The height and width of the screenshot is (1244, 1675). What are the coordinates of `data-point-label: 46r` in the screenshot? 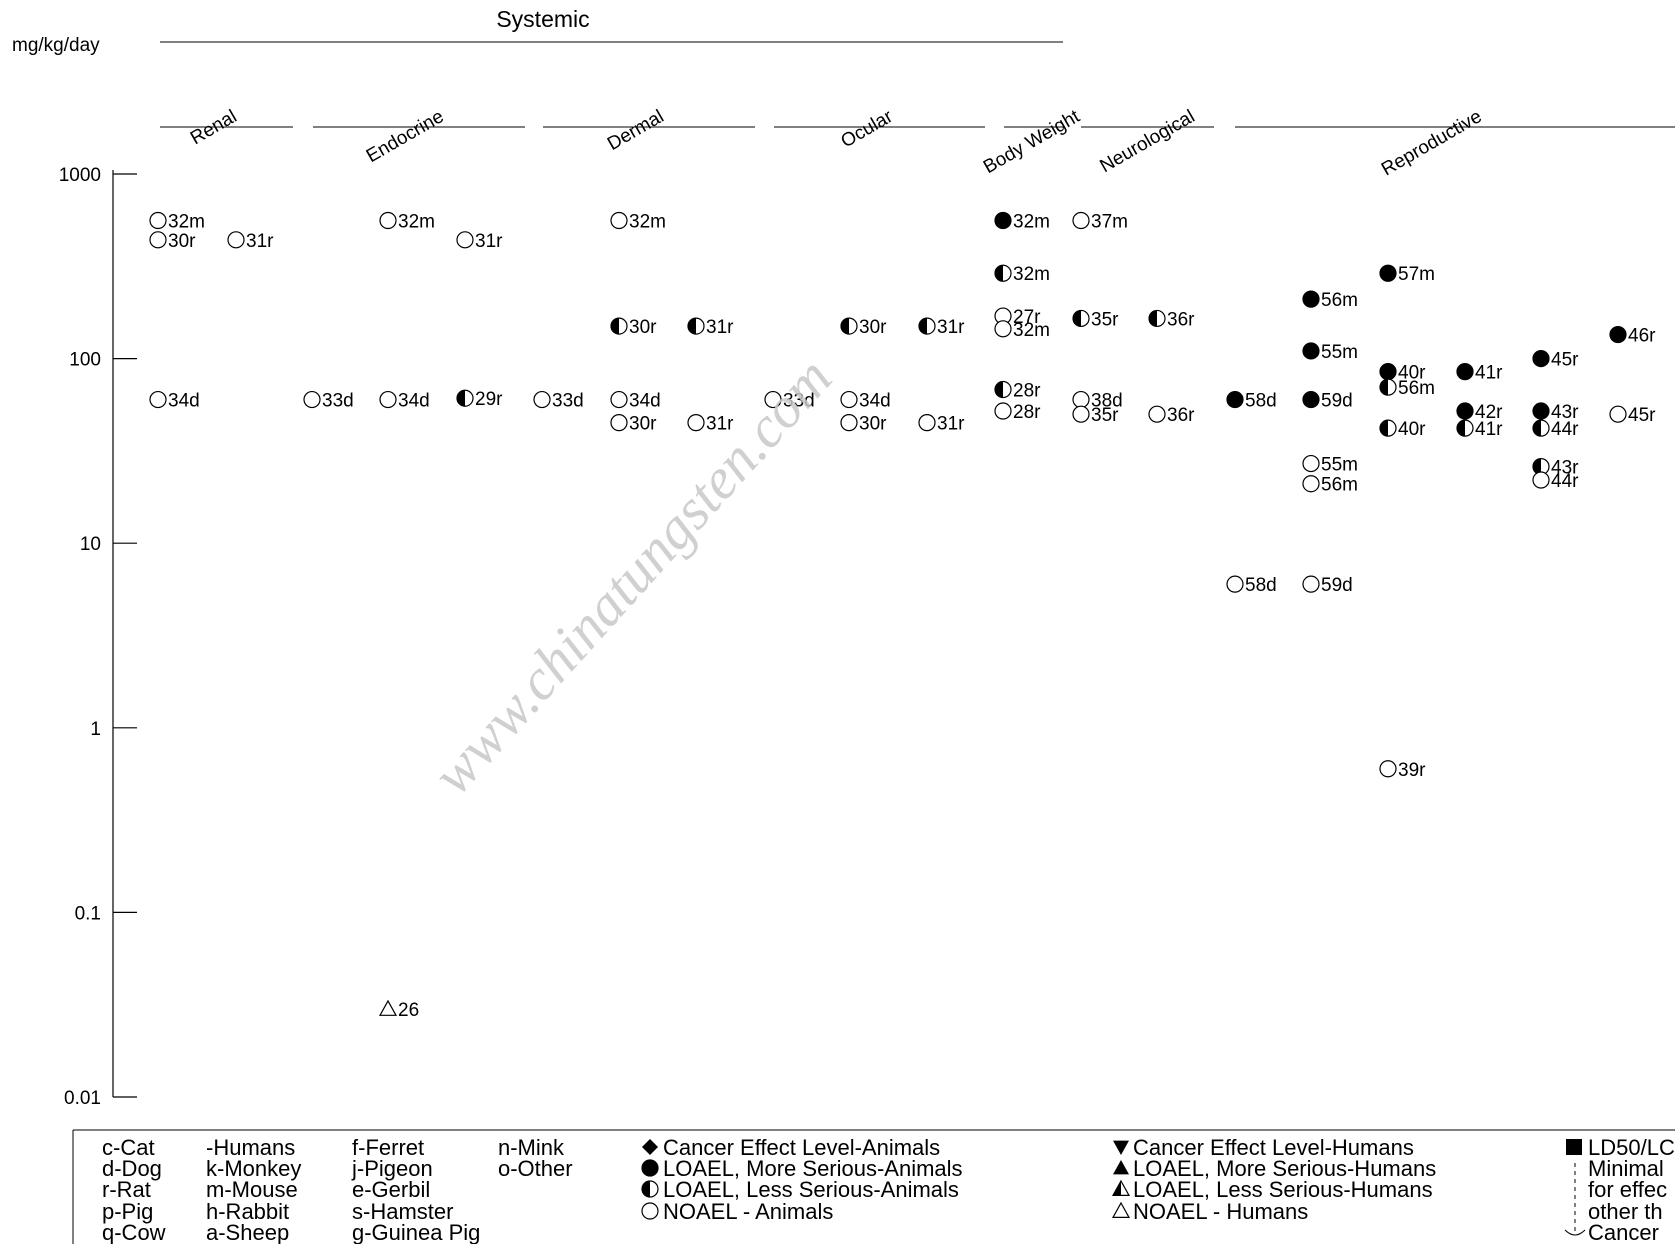 It's located at (1642, 336).